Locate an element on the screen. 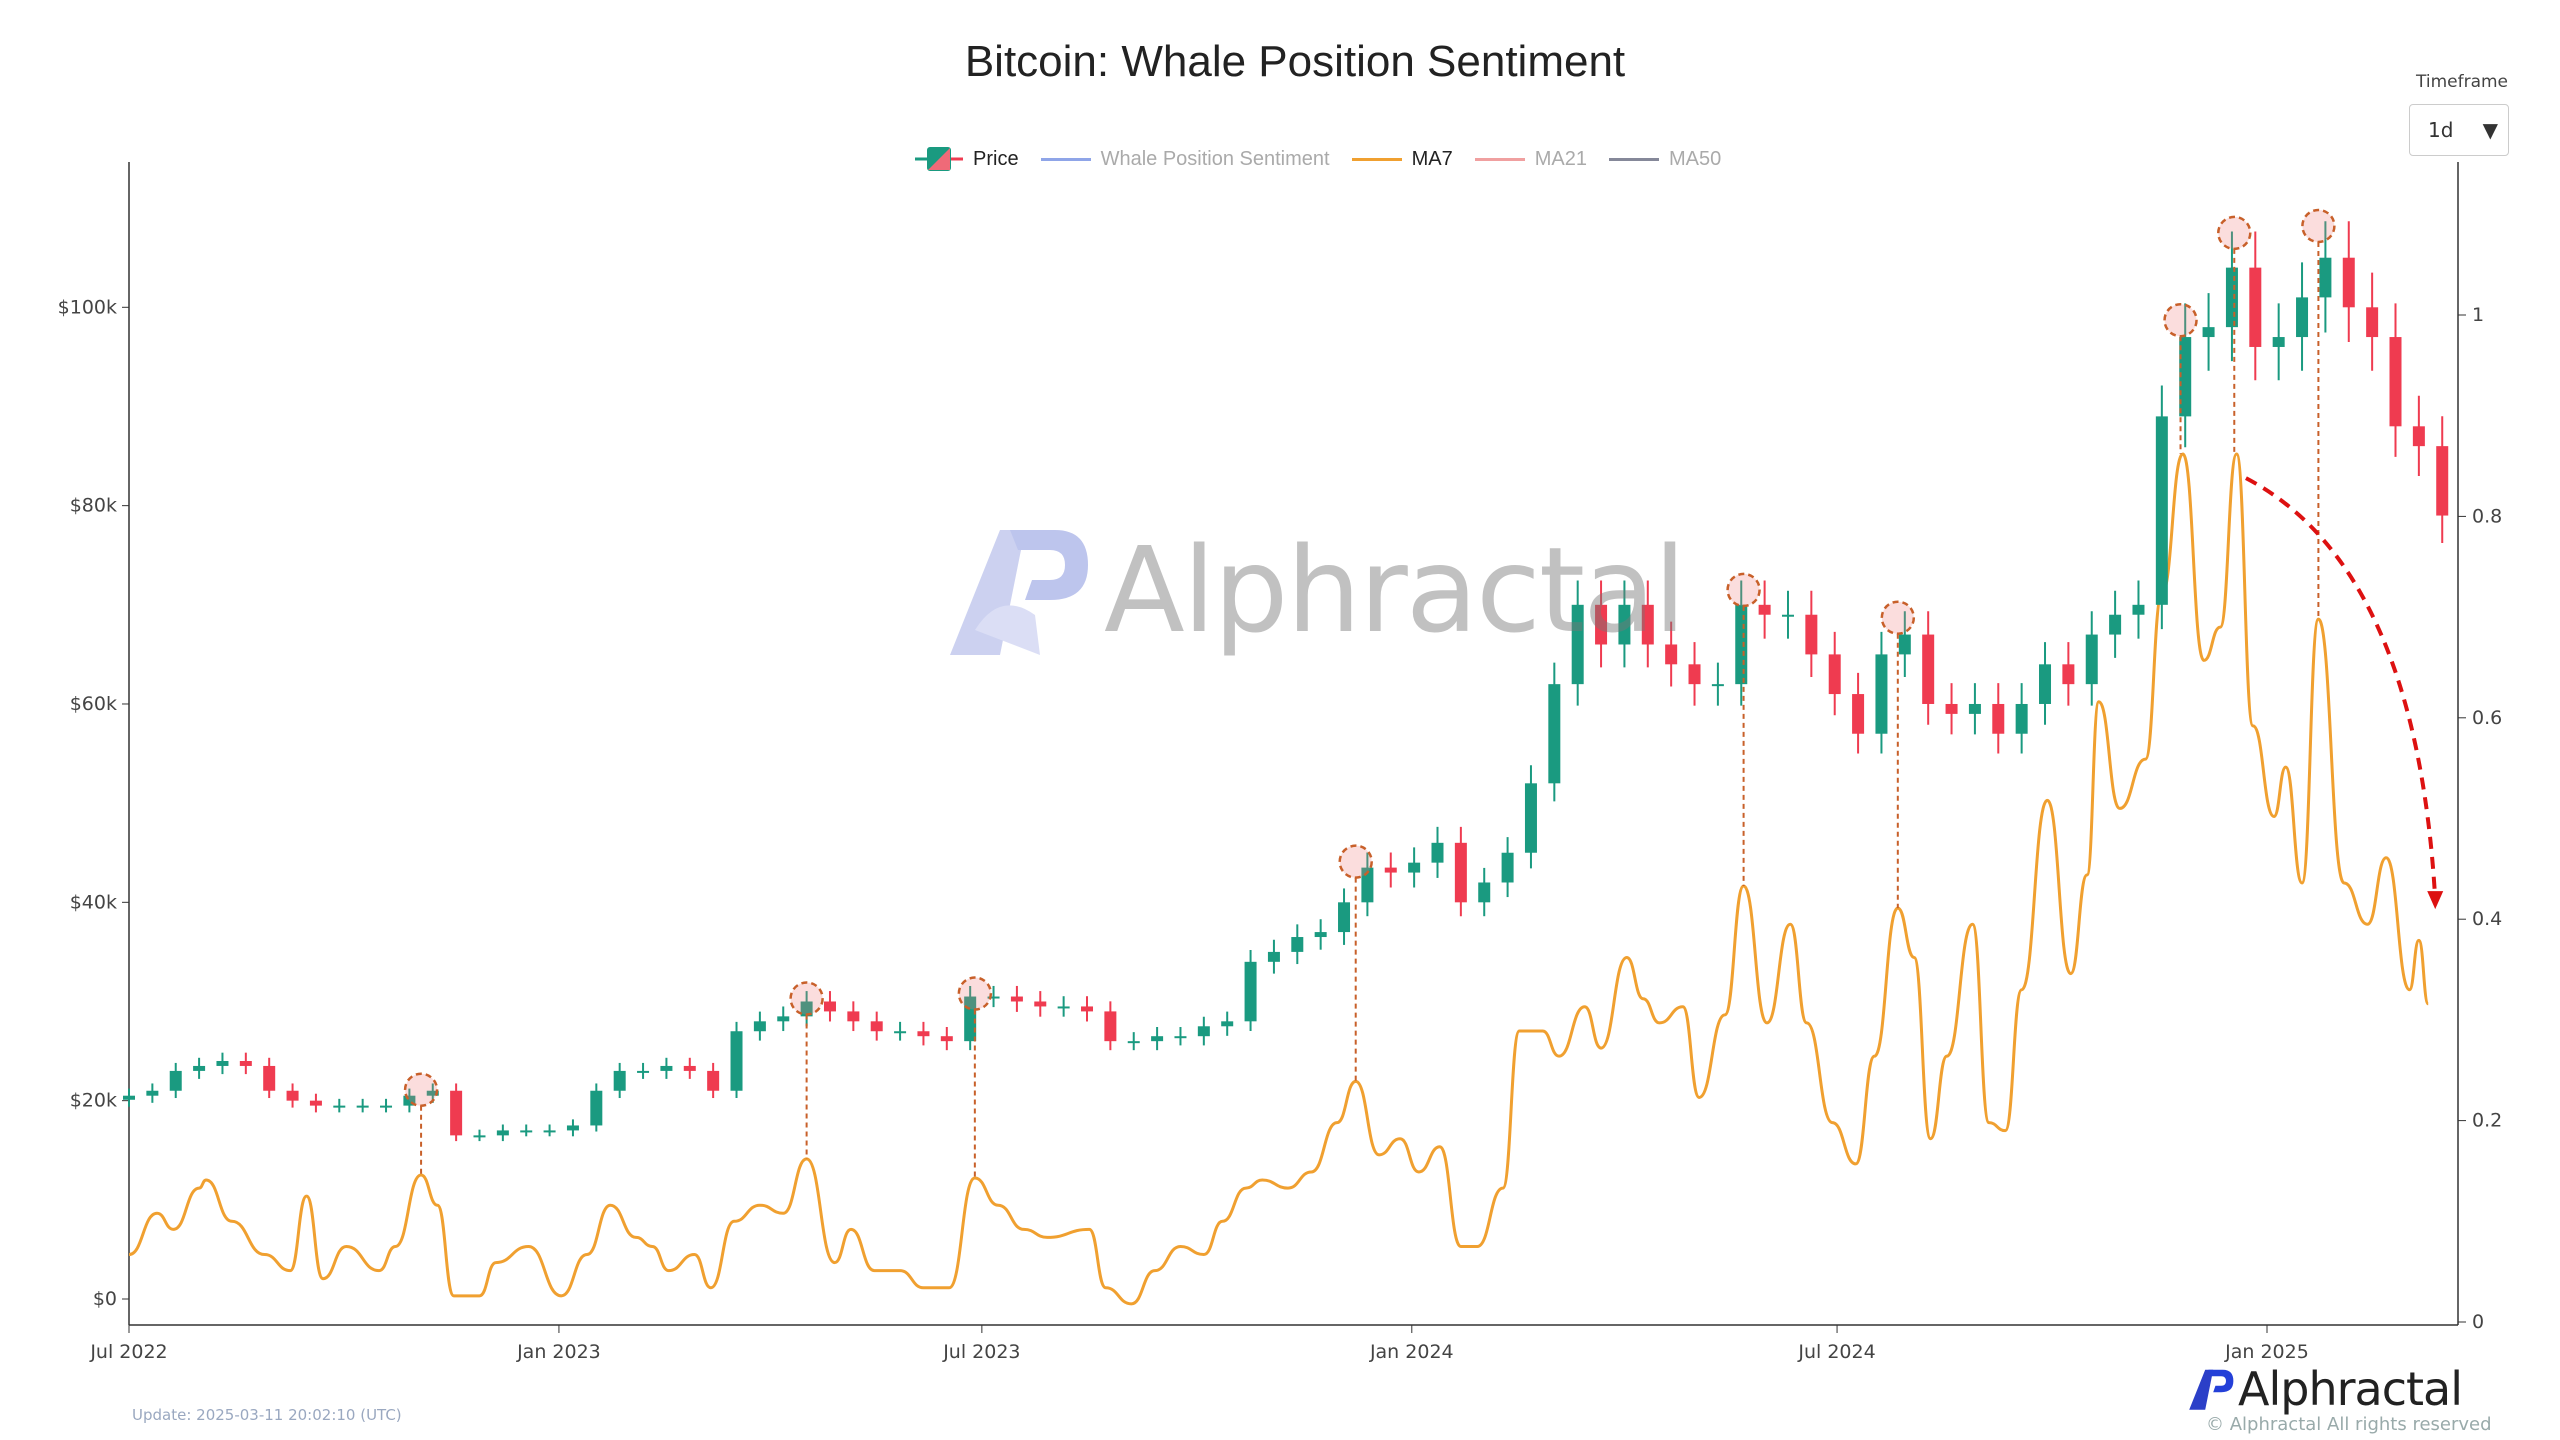 This screenshot has height=1440, width=2560. y-left-tick-label: $100k is located at coordinates (87, 307).